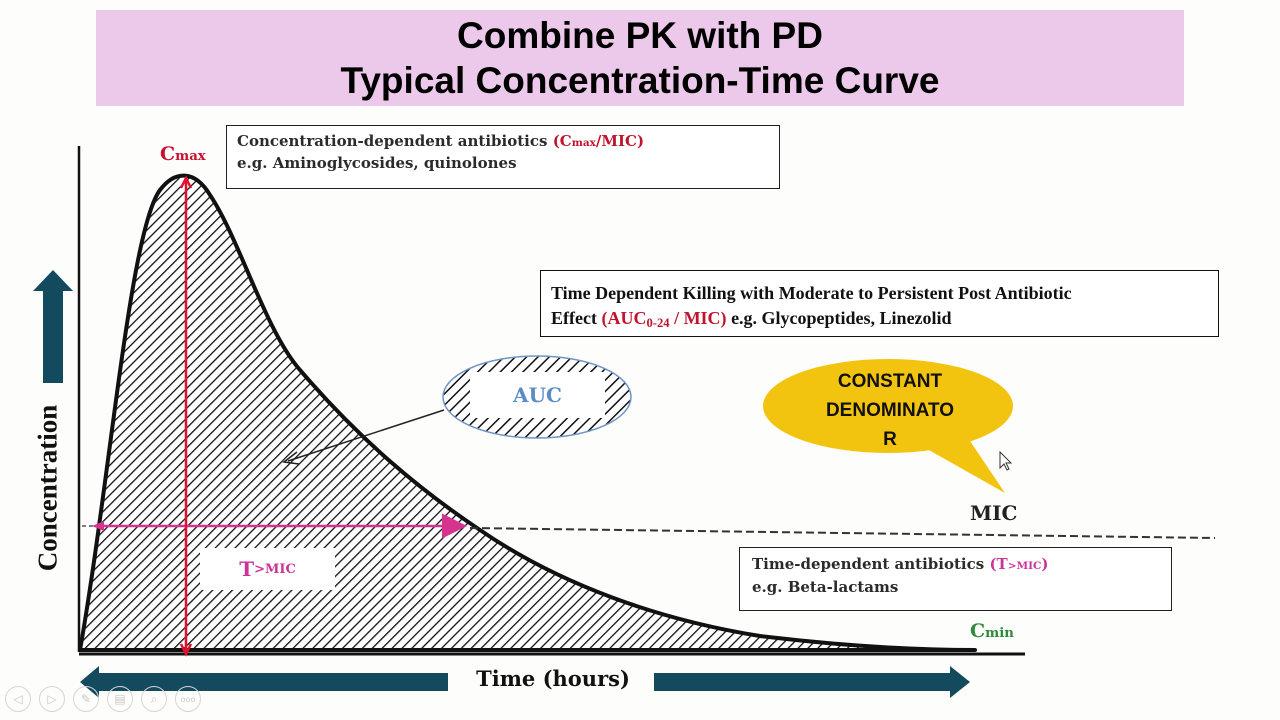 Image resolution: width=1280 pixels, height=720 pixels. I want to click on zoom-button: ⌕, so click(154, 699).